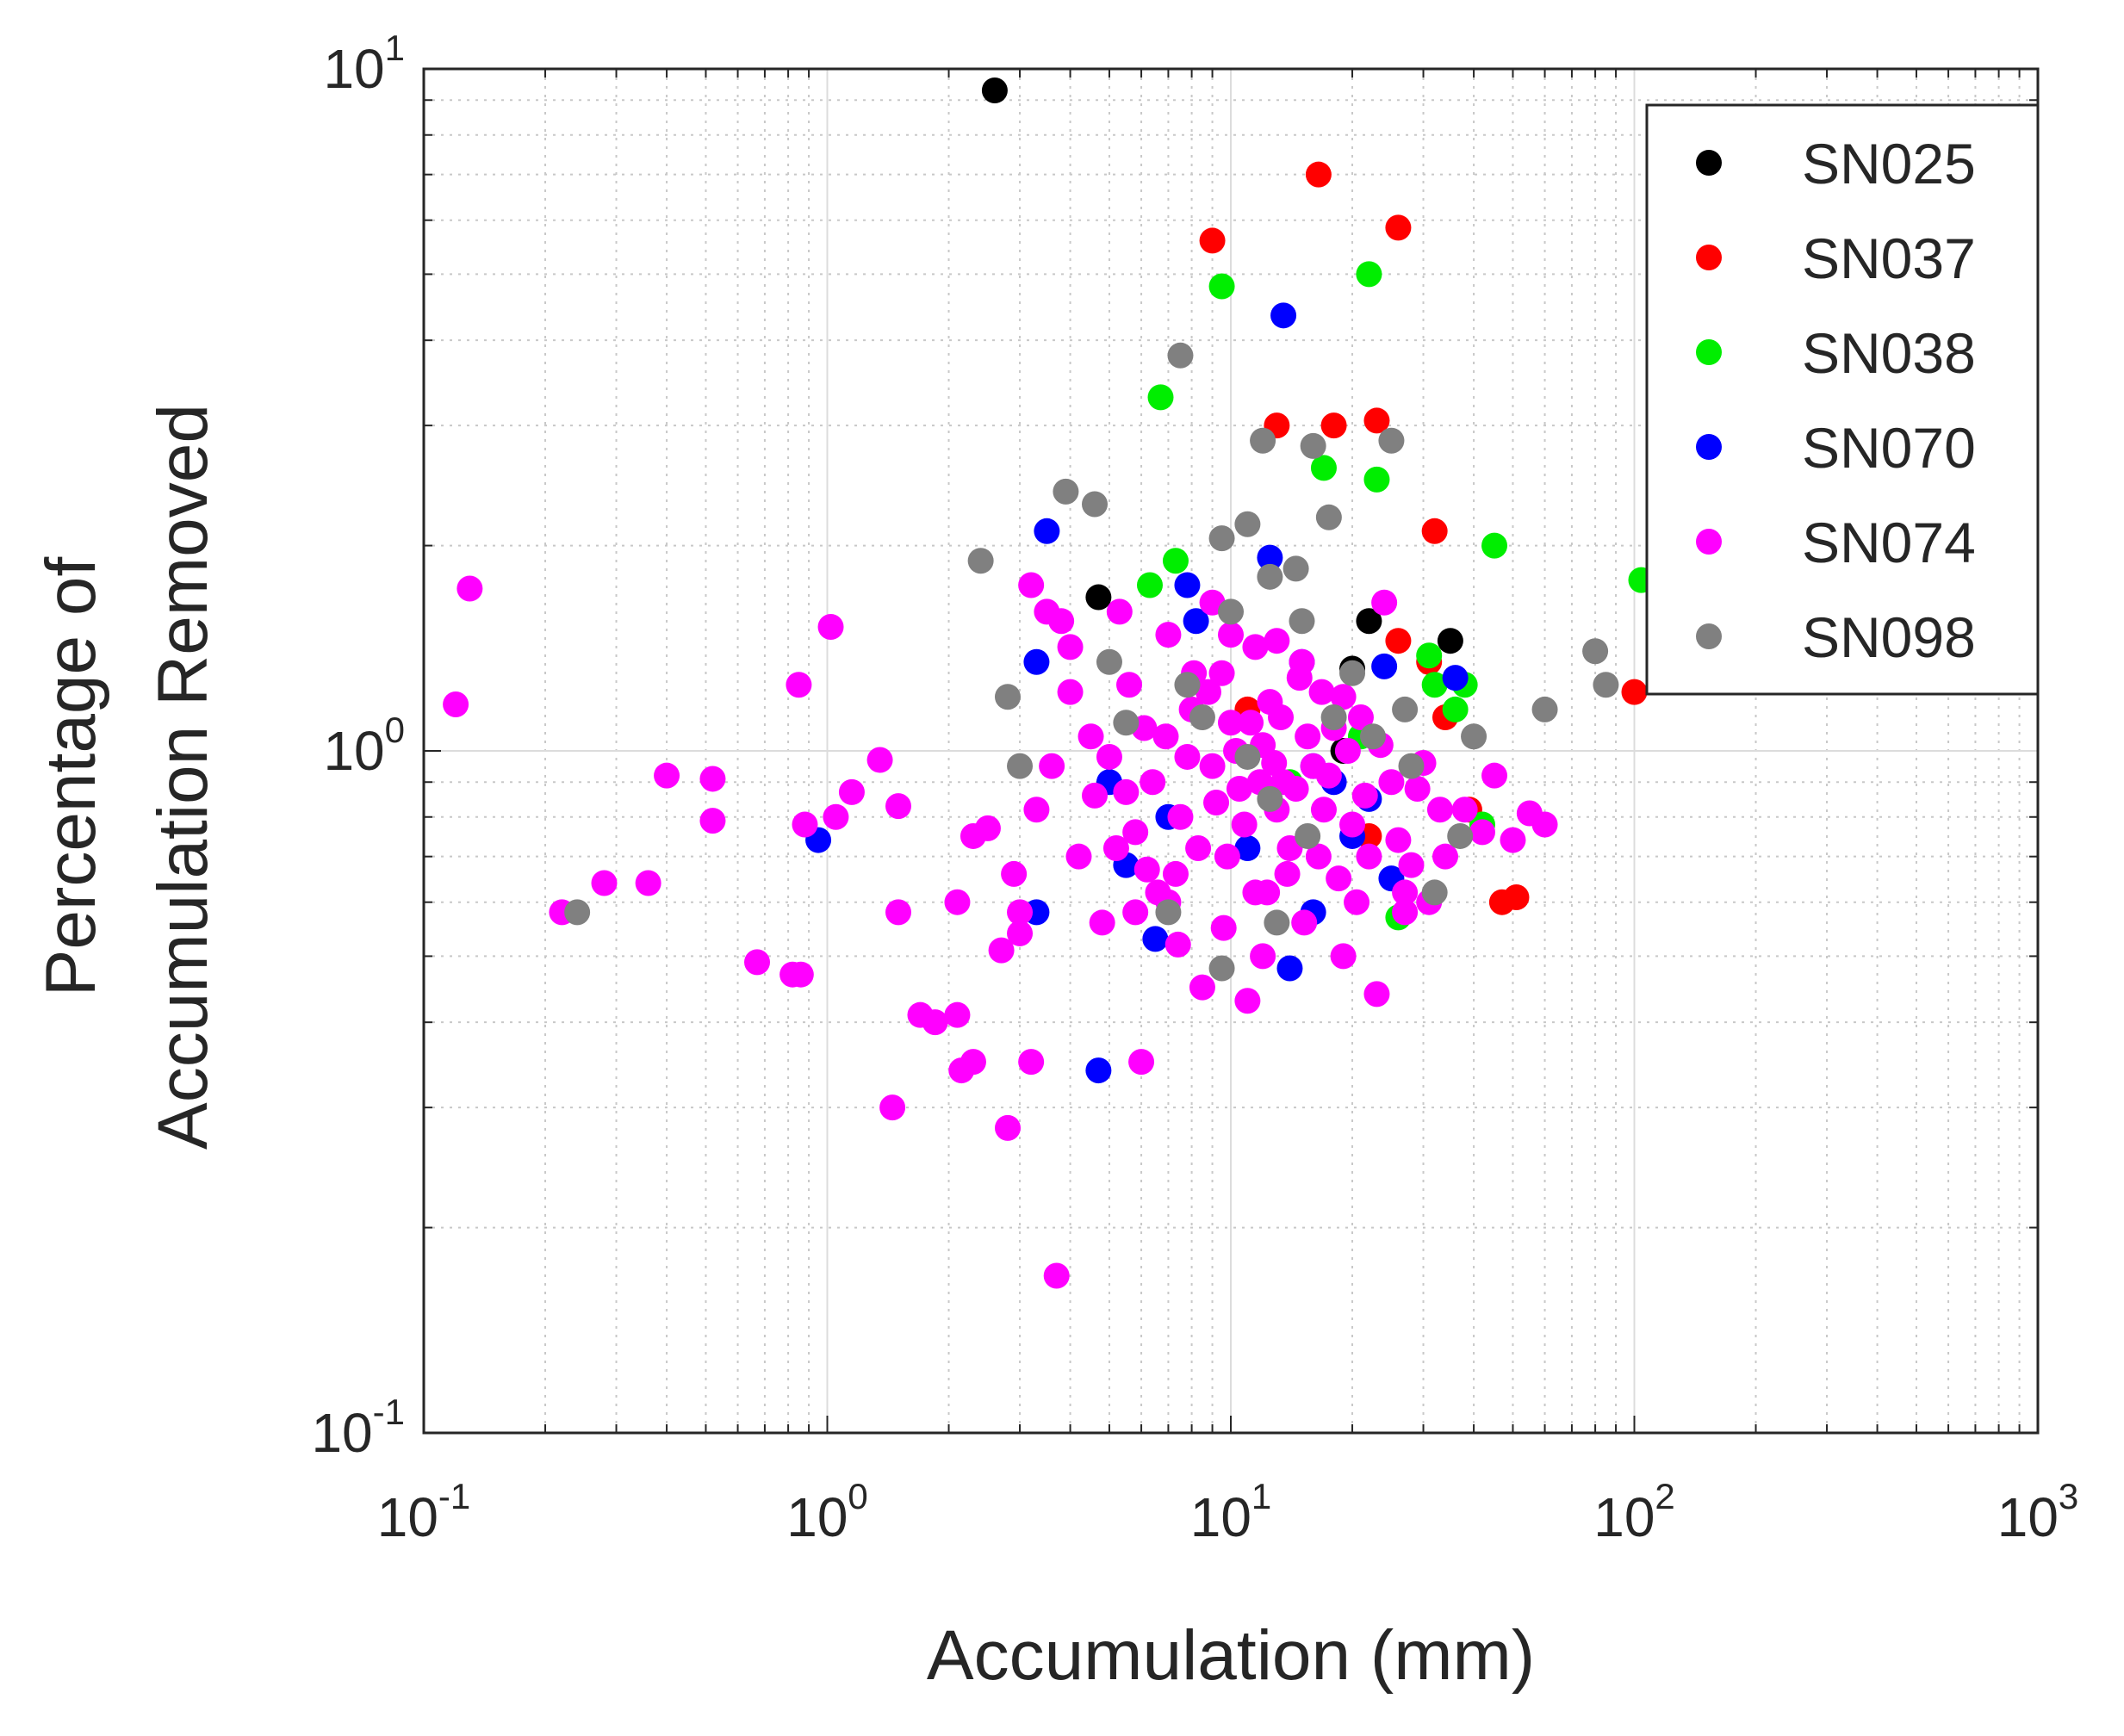 The width and height of the screenshot is (2124, 1736). I want to click on legend-label-sn070: SN070, so click(1889, 448).